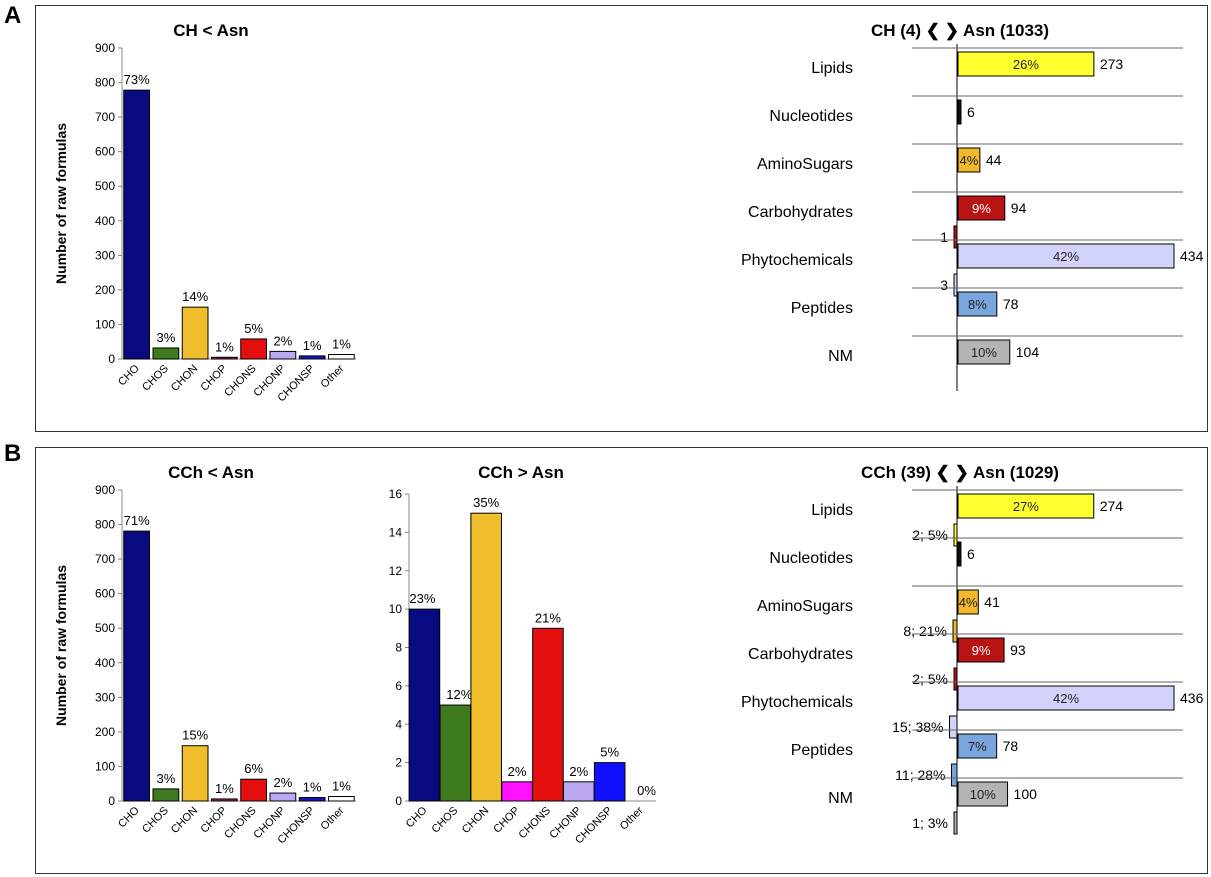 The image size is (1211, 877). What do you see at coordinates (548, 714) in the screenshot?
I see `bar-chons` at bounding box center [548, 714].